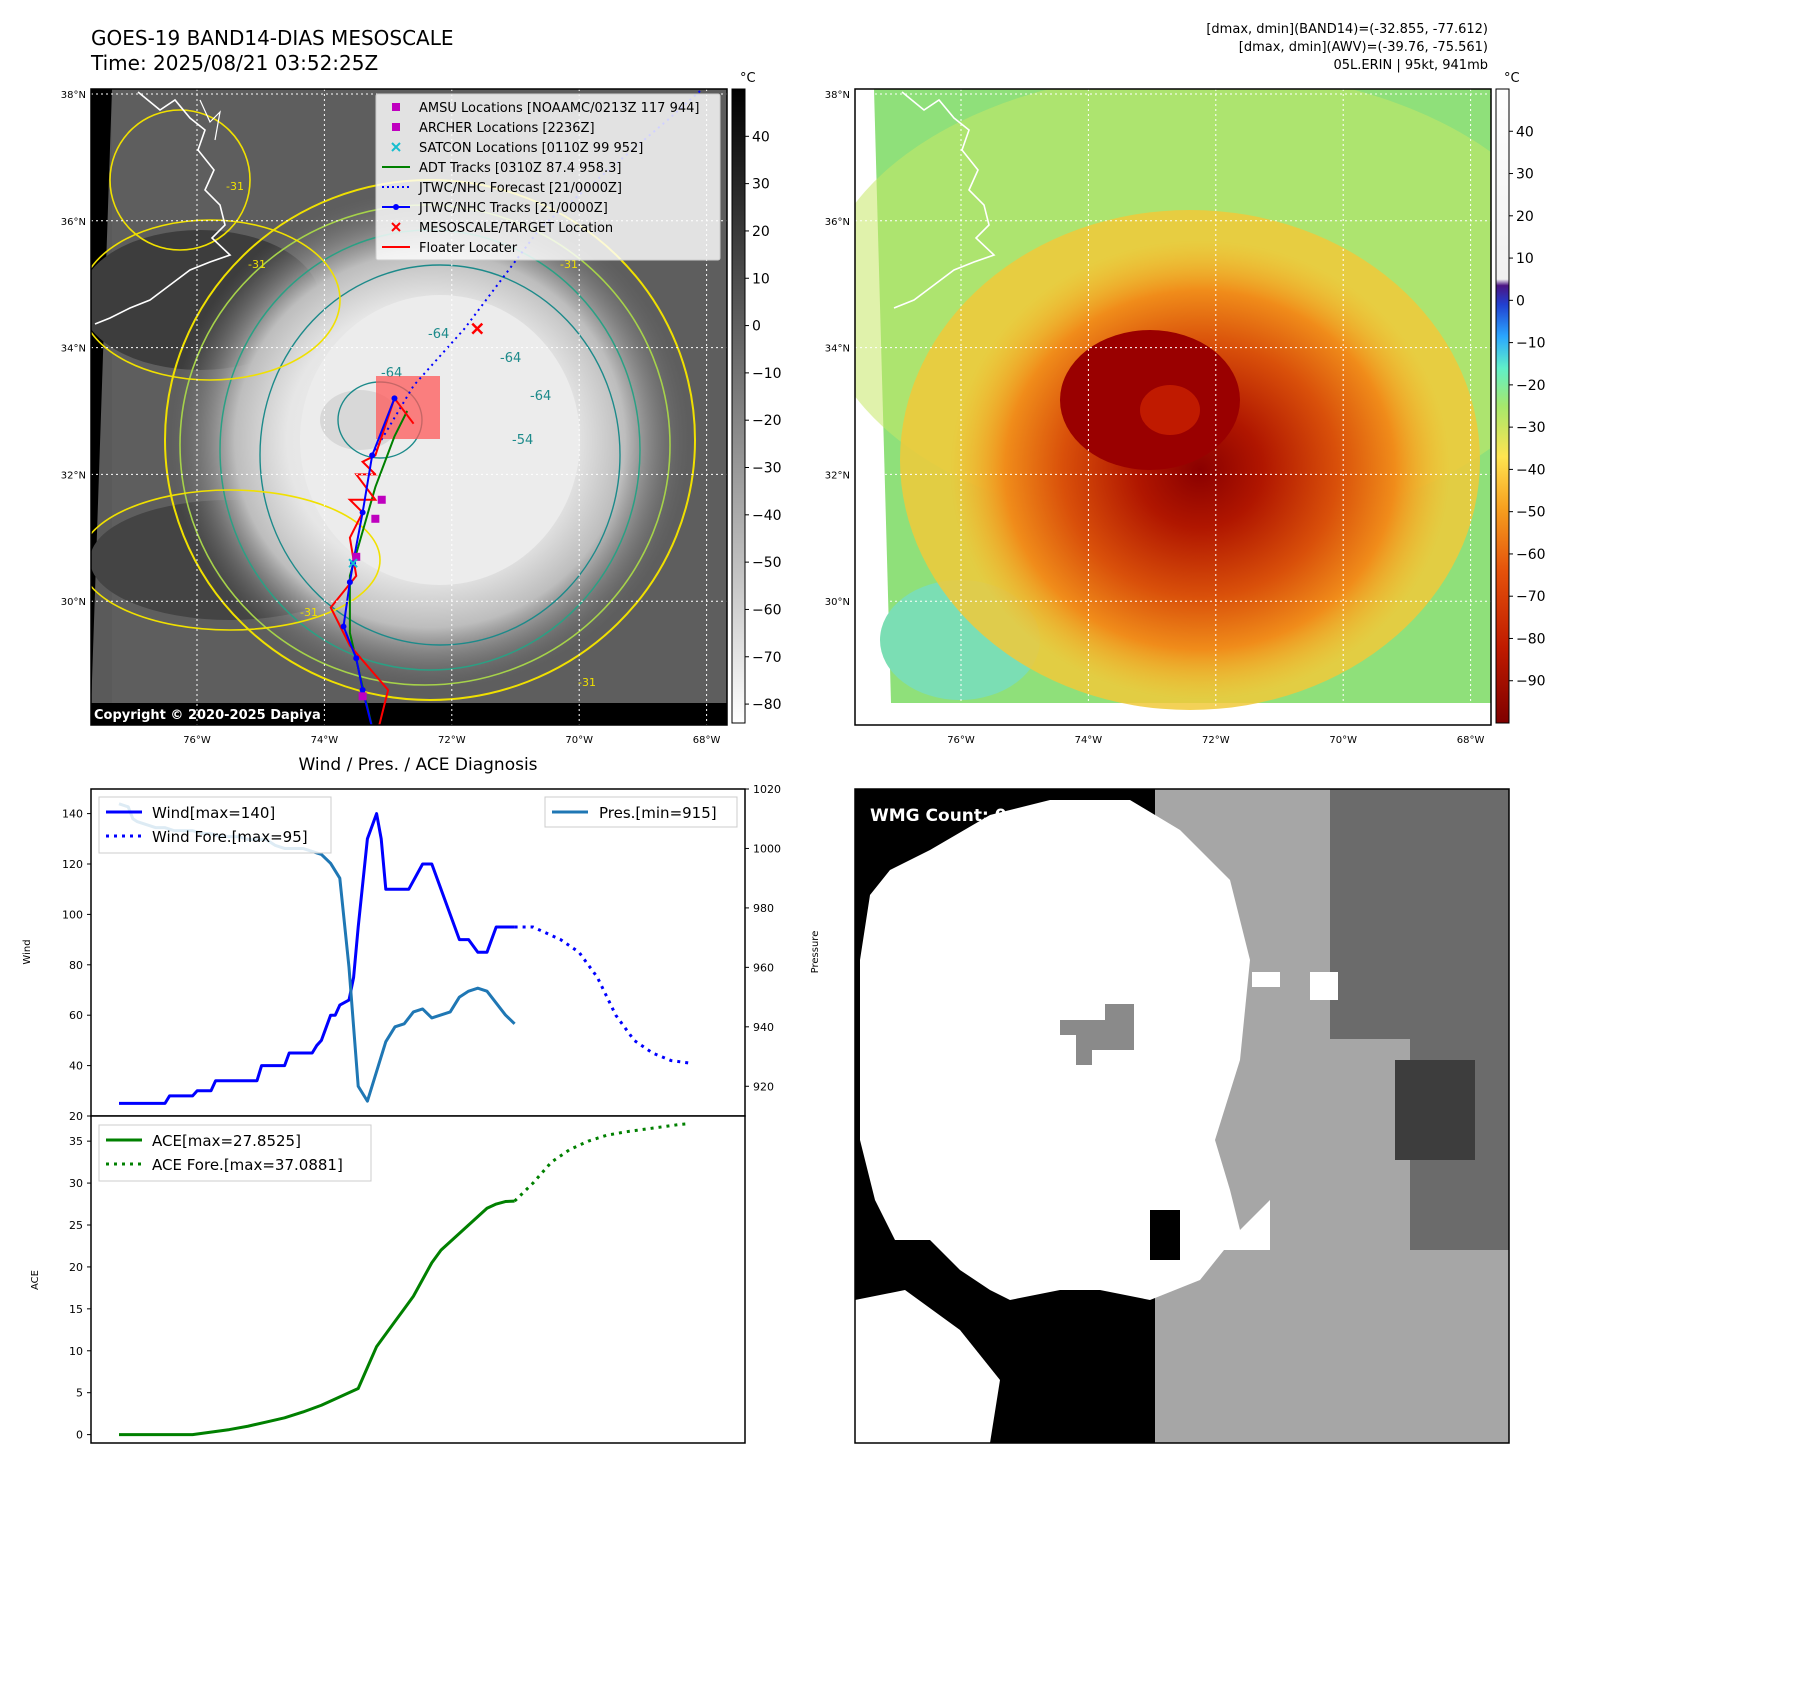 The width and height of the screenshot is (1797, 1691). What do you see at coordinates (763, 1086) in the screenshot?
I see `pressure-ytick-label: 920` at bounding box center [763, 1086].